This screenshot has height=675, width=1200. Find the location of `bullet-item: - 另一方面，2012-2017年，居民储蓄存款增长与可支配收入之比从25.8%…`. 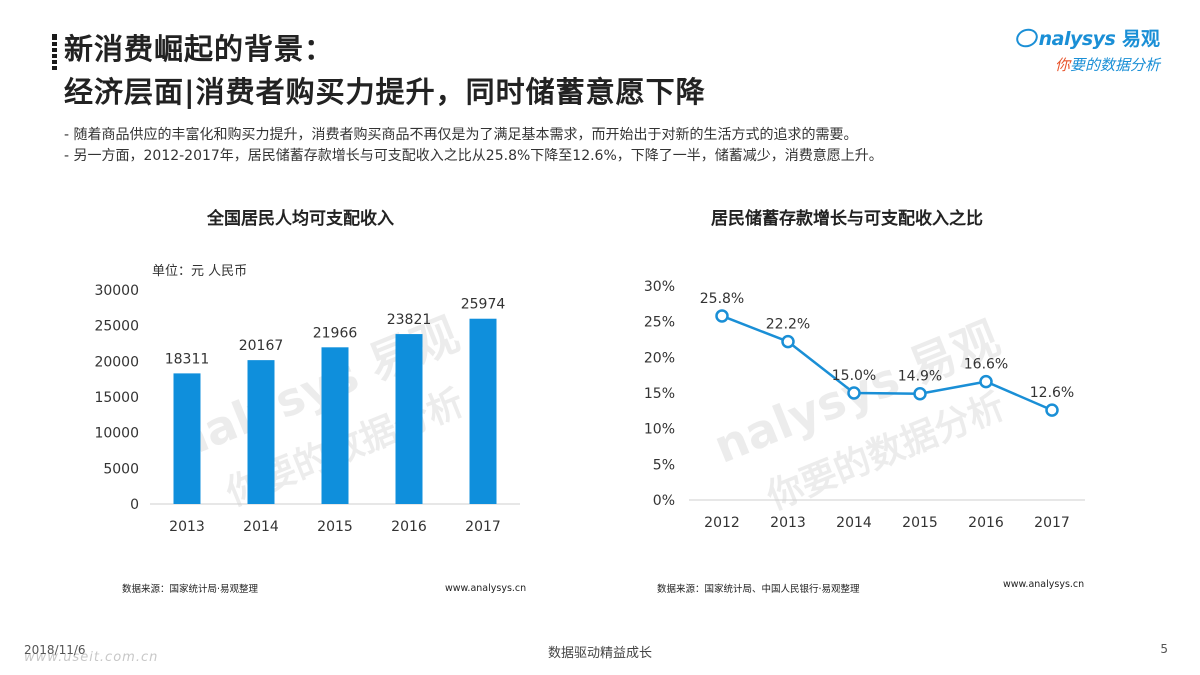

bullet-item: - 另一方面，2012-2017年，居民储蓄存款增长与可支配收入之比从25.8%… is located at coordinates (473, 156).